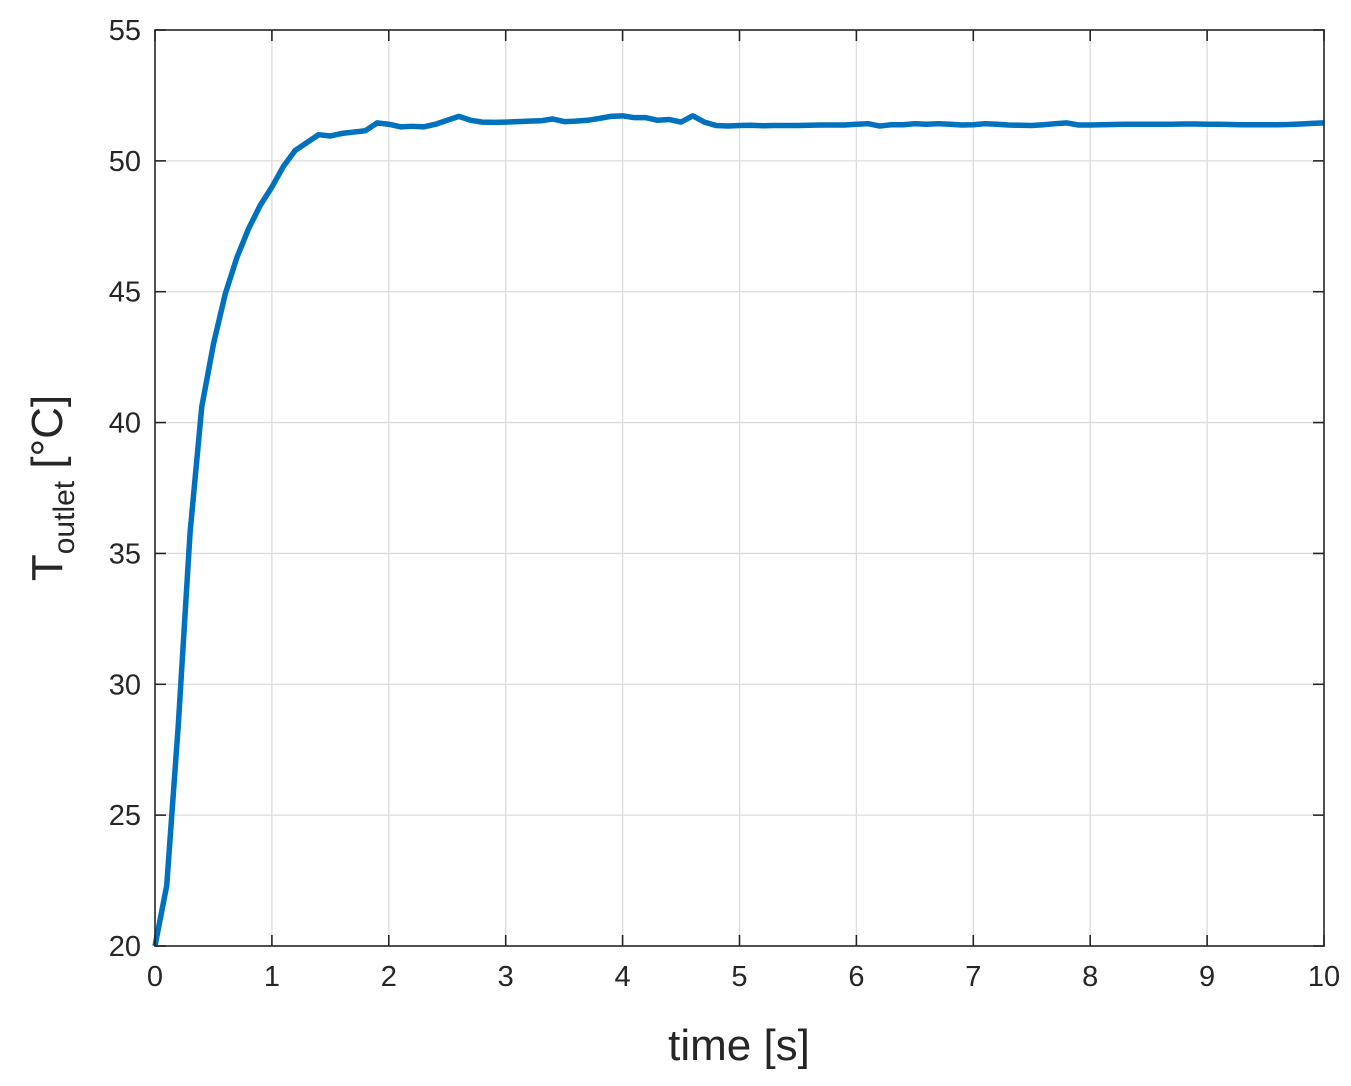 This screenshot has height=1086, width=1351. Describe the element at coordinates (125, 31) in the screenshot. I see `y-tick-label: 55` at that location.